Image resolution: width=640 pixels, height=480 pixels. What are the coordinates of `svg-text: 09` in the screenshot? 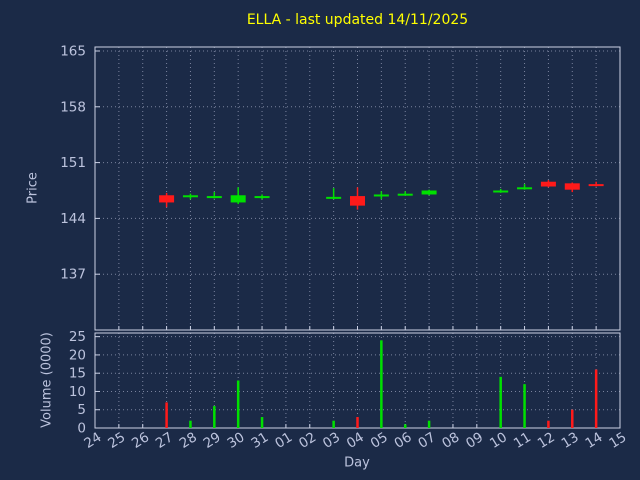 It's located at (474, 440).